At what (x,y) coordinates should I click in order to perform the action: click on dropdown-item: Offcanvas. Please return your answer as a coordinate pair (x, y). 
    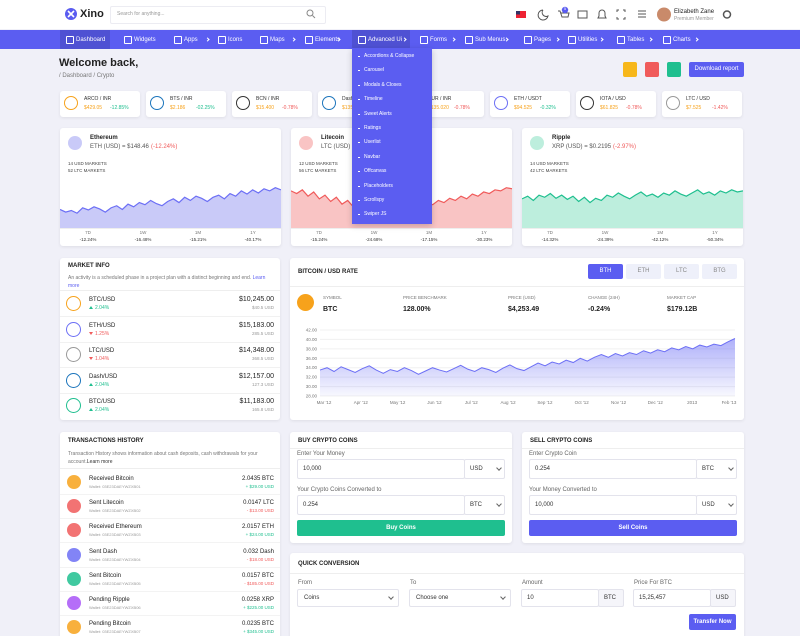
    Looking at the image, I should click on (375, 171).